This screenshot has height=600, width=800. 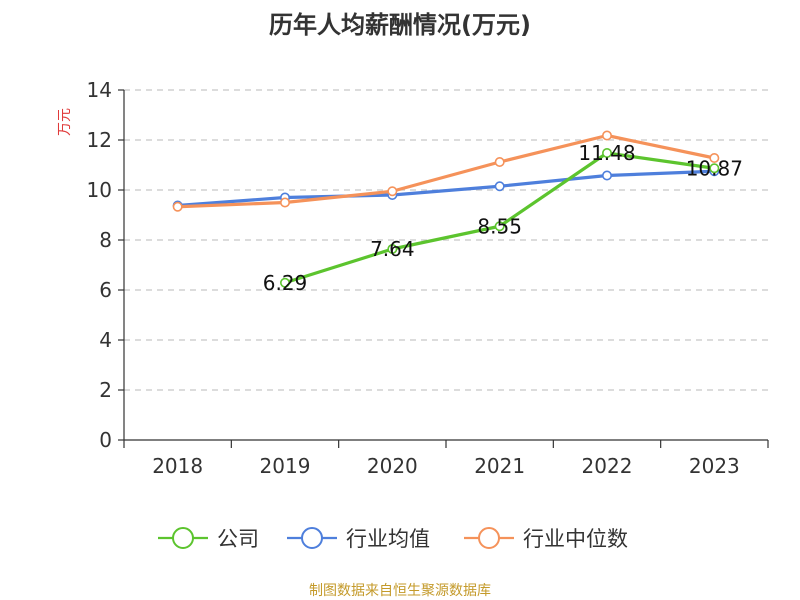 What do you see at coordinates (208, 539) in the screenshot?
I see `legend-item-0: 公司` at bounding box center [208, 539].